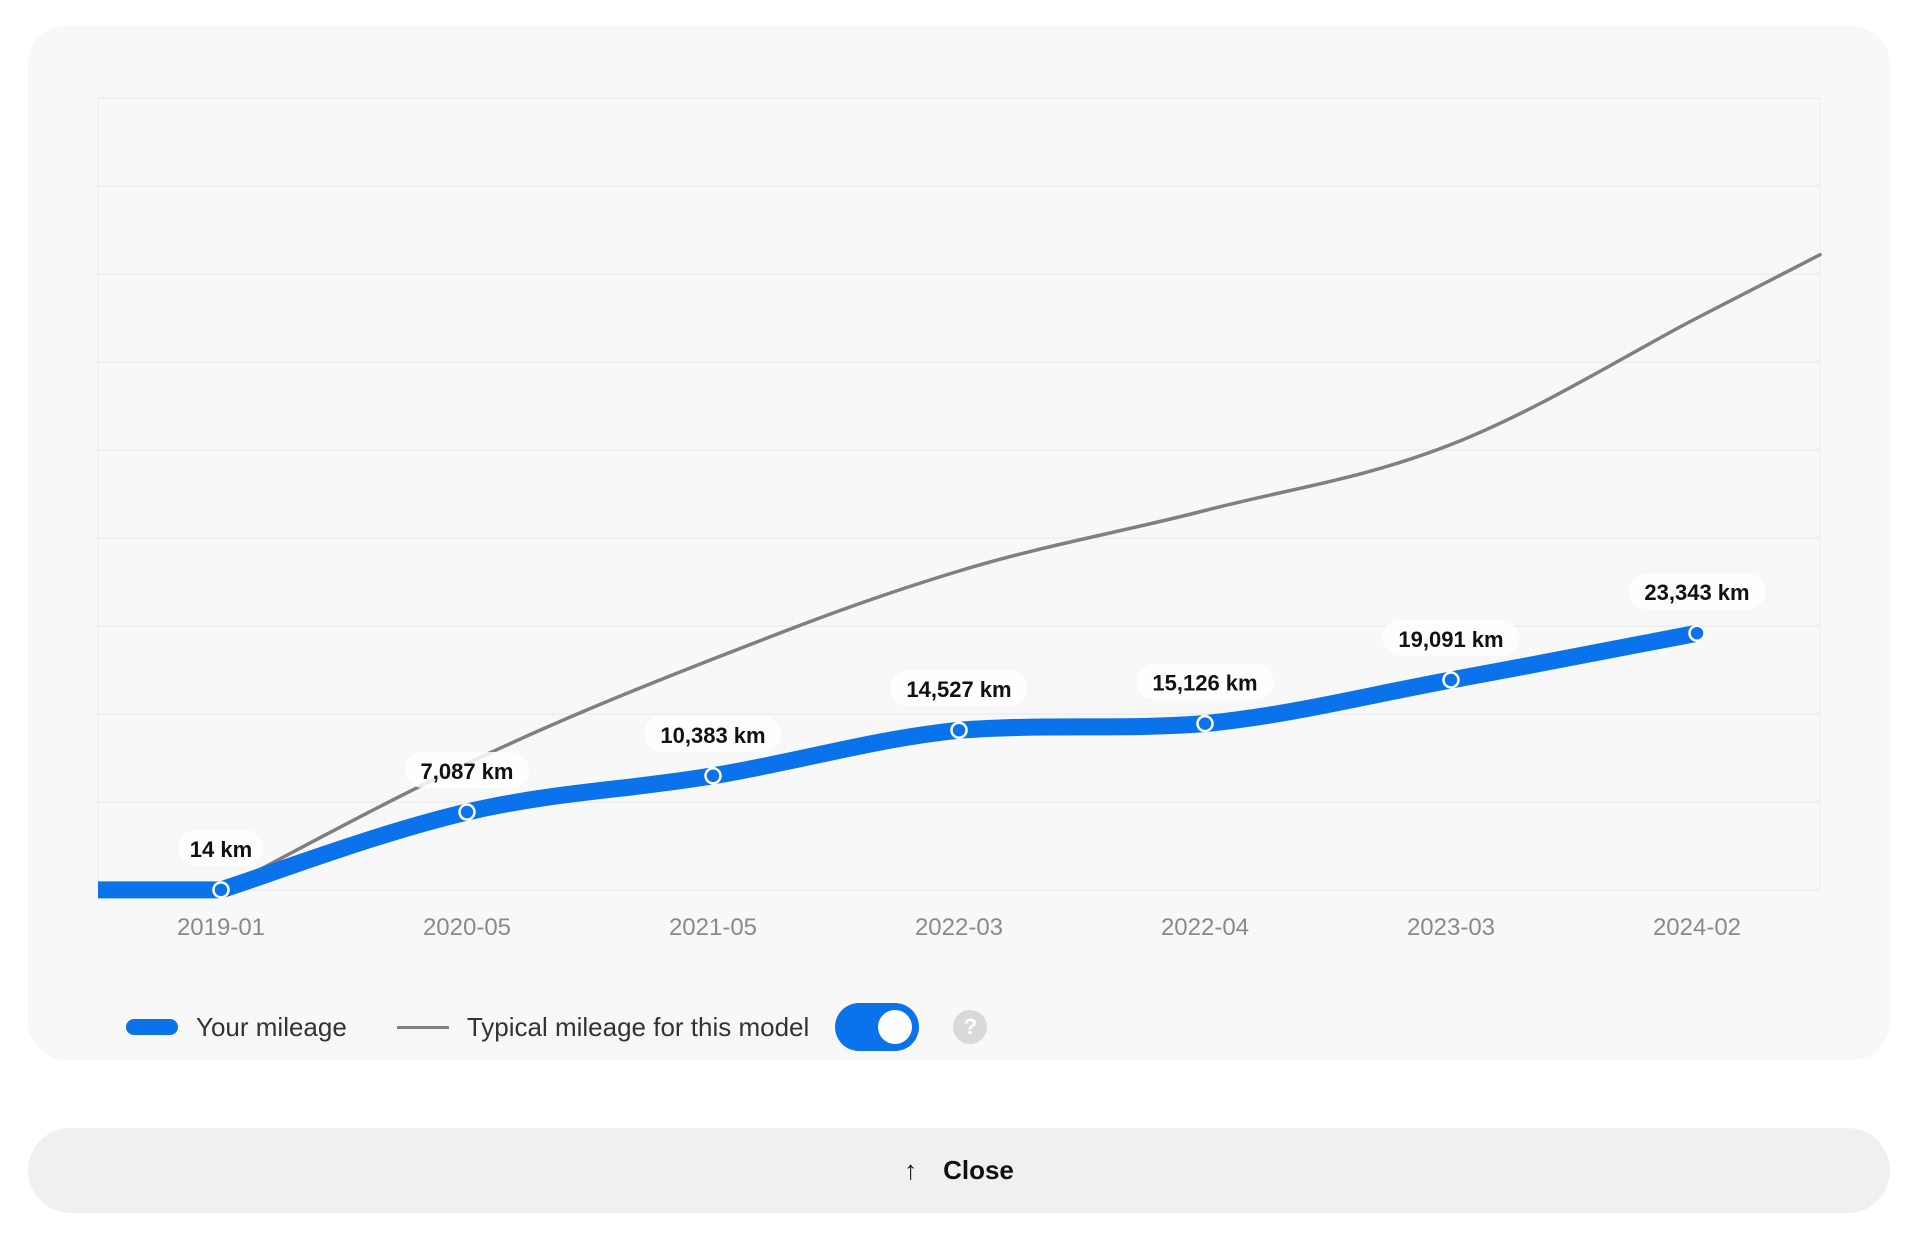  Describe the element at coordinates (221, 927) in the screenshot. I see `x-tick-label: 2019-01` at that location.